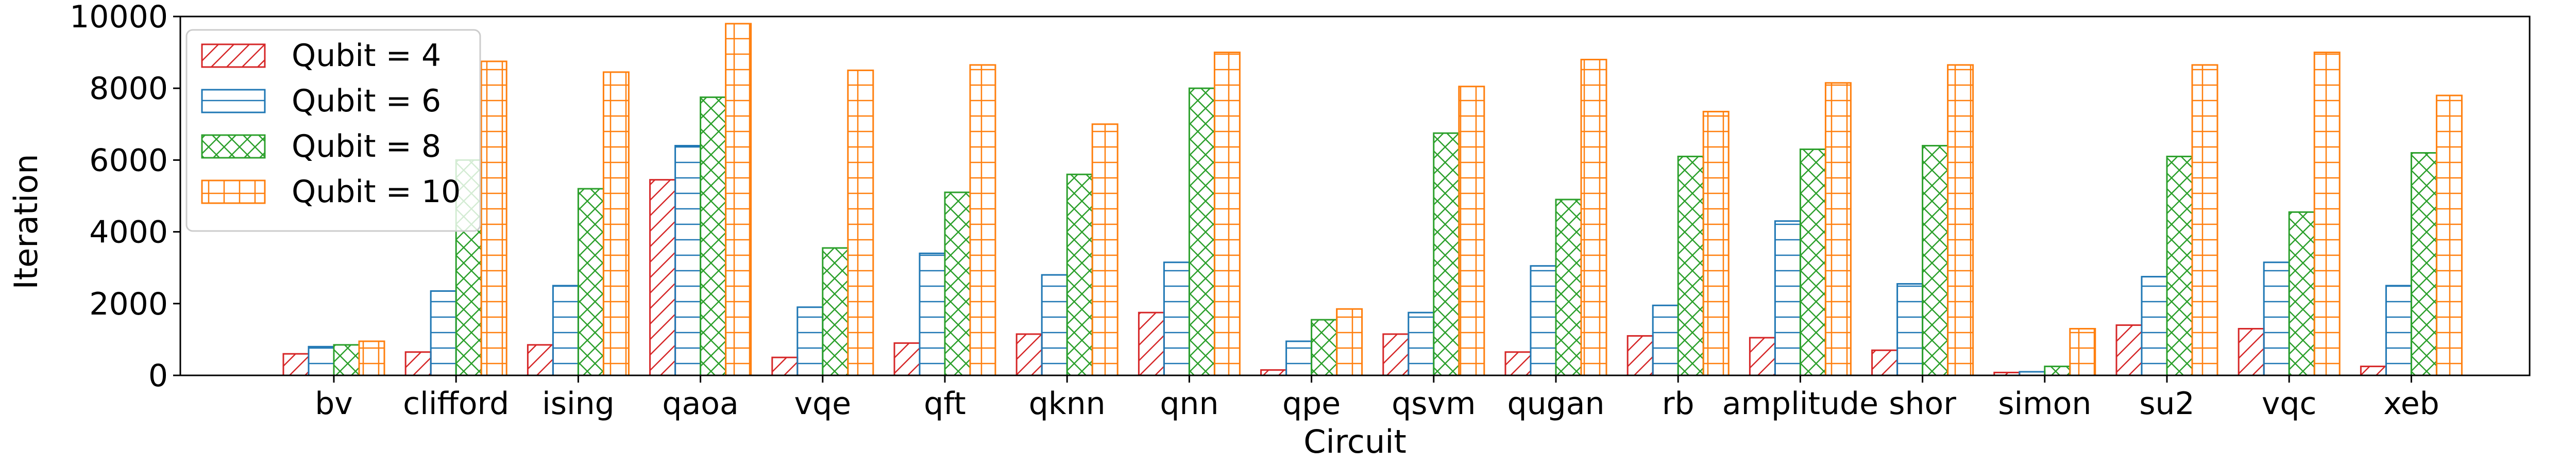 The height and width of the screenshot is (462, 2576). Describe the element at coordinates (1800, 404) in the screenshot. I see `x-tick-label-amplitude: amplitude` at that location.